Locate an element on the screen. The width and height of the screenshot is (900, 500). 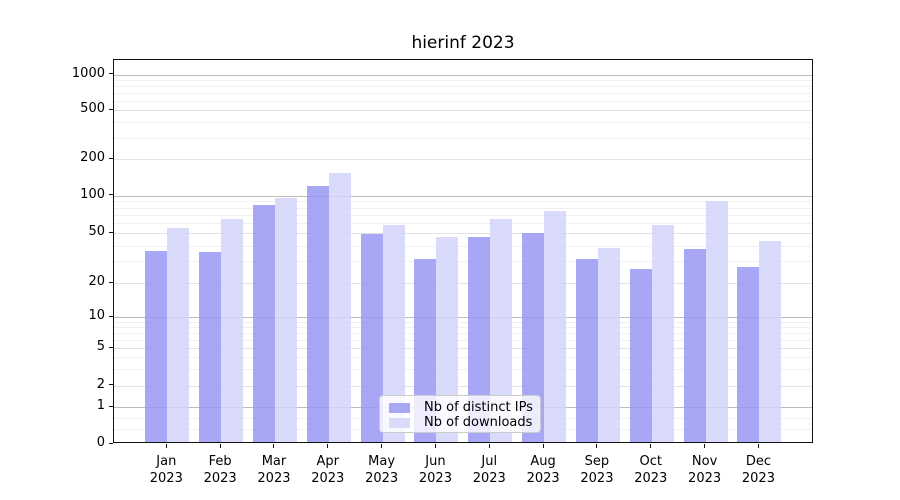
y-tick-label: 500 is located at coordinates (92, 108).